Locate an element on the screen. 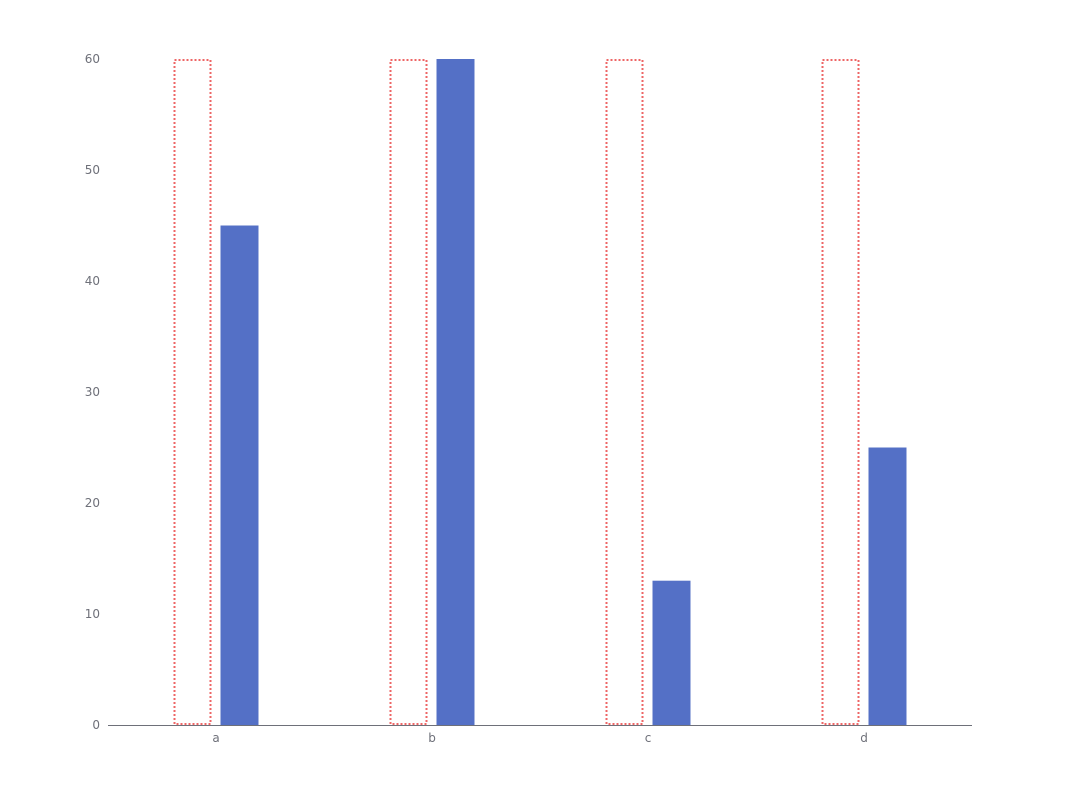  y-tick-label: 0 is located at coordinates (96, 725).